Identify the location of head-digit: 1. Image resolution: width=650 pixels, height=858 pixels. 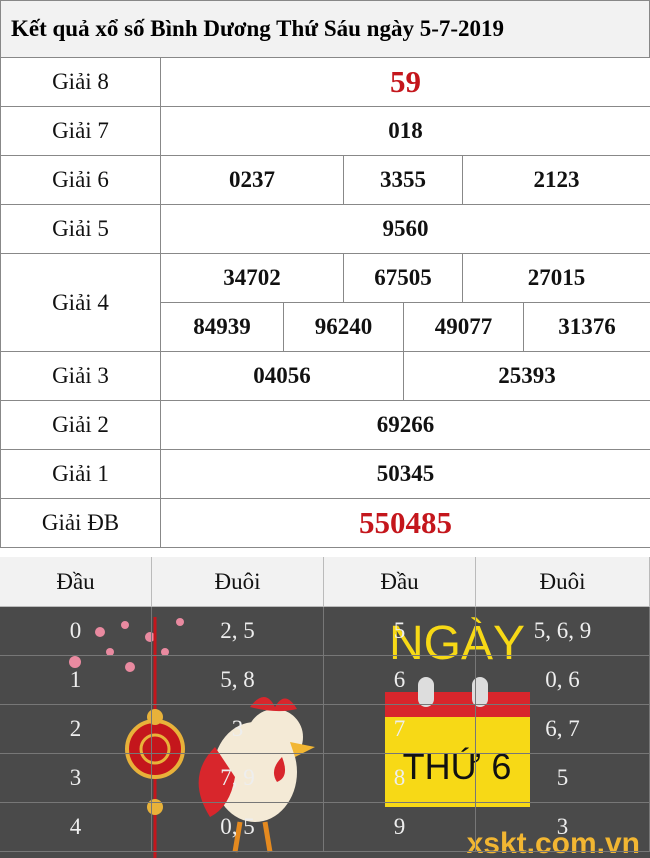
(76, 680).